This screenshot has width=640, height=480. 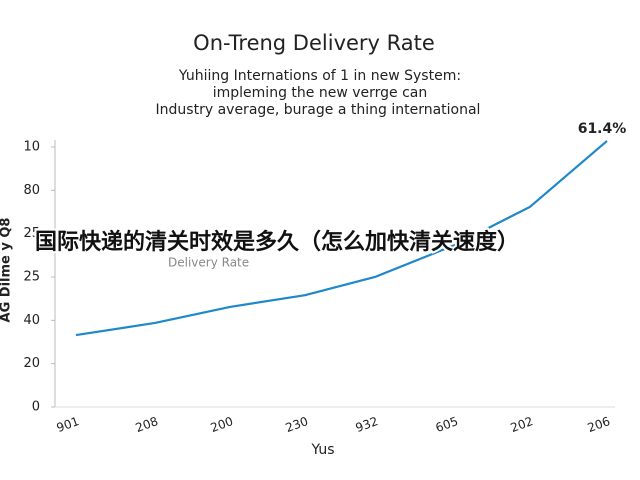 I want to click on y-tick-label: 10, so click(x=31, y=147).